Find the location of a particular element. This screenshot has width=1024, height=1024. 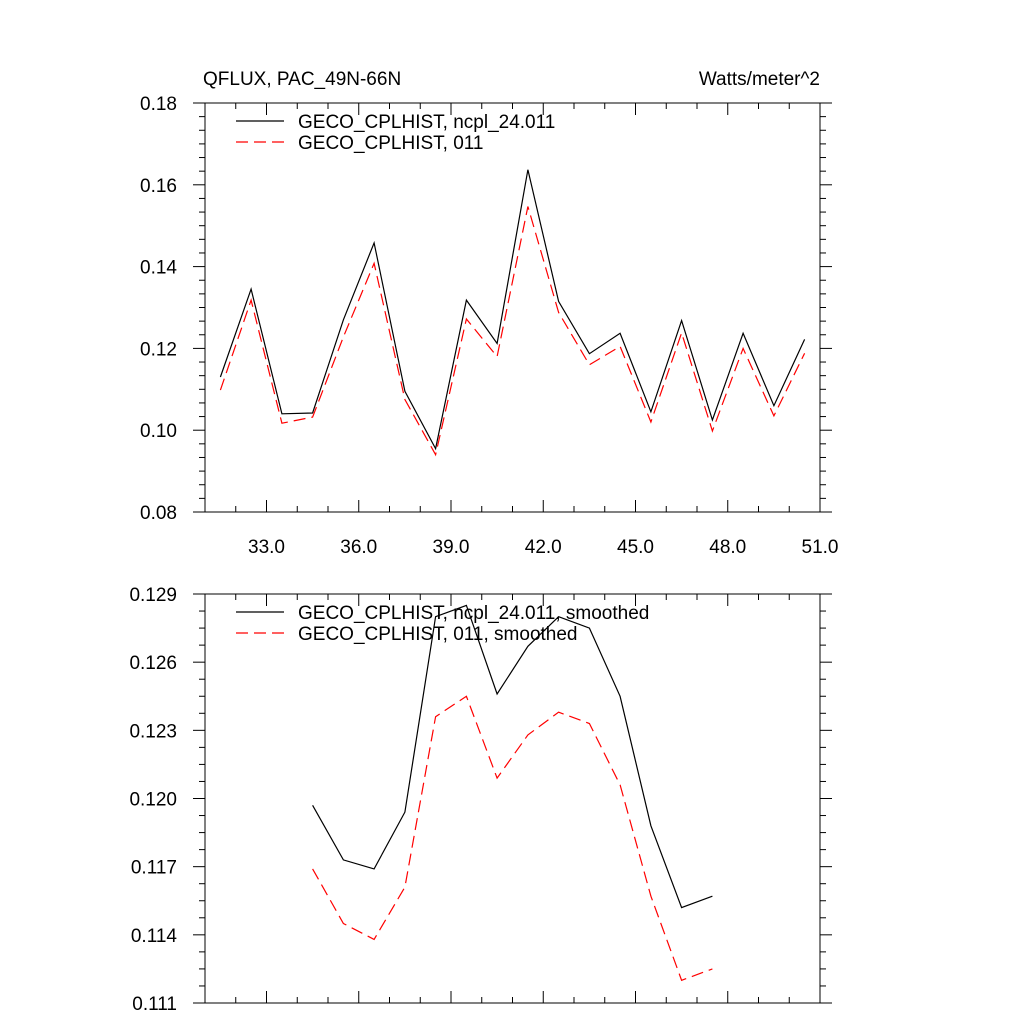

series-line-solid is located at coordinates (512, 756).